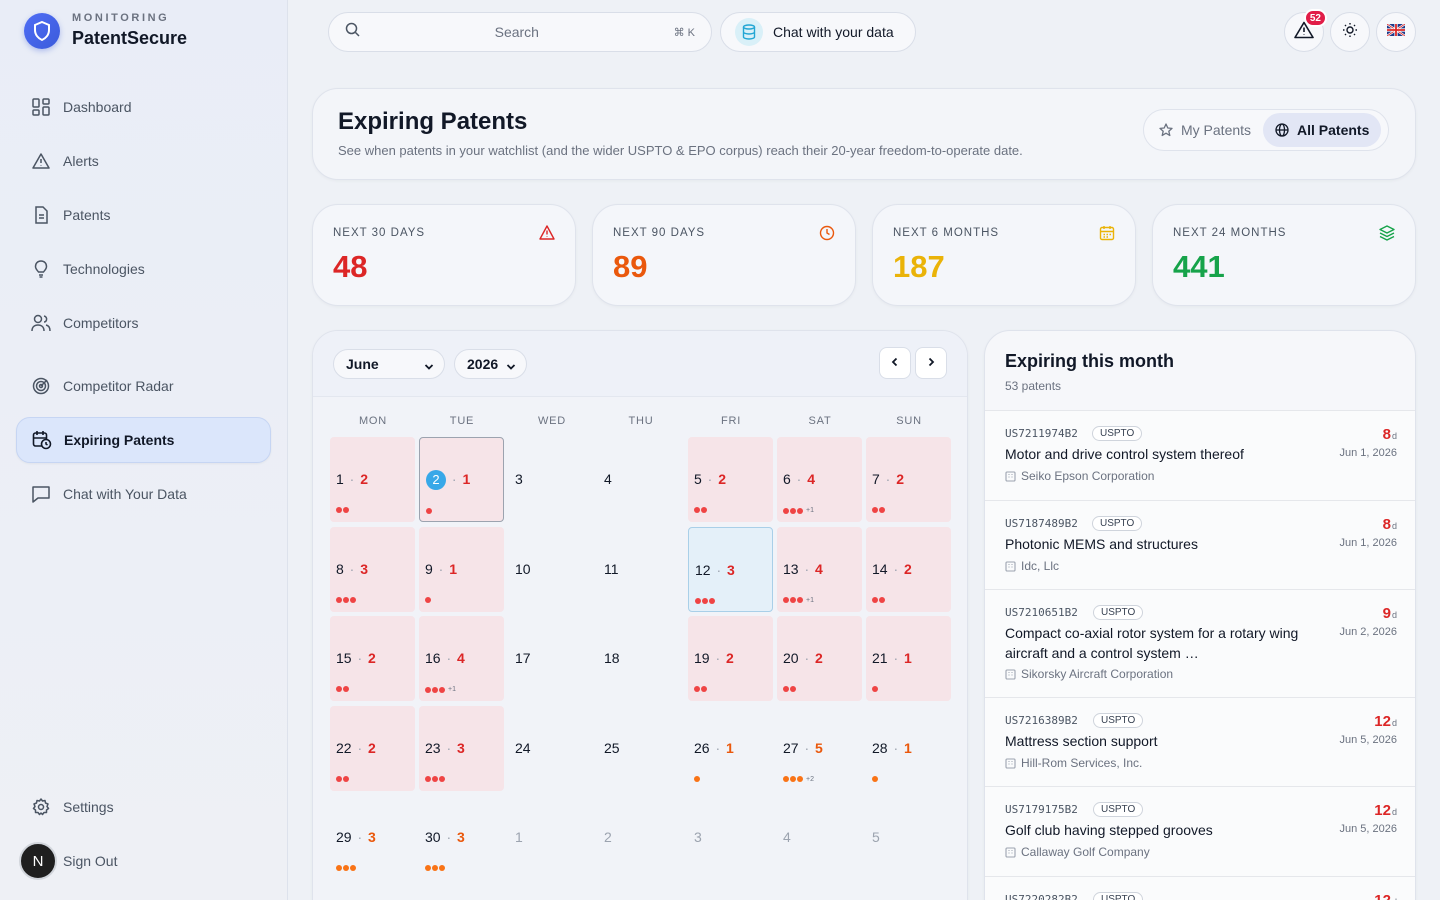 The height and width of the screenshot is (900, 1440). I want to click on sidebar-item-expiring-patents: Expiring Patents, so click(143, 440).